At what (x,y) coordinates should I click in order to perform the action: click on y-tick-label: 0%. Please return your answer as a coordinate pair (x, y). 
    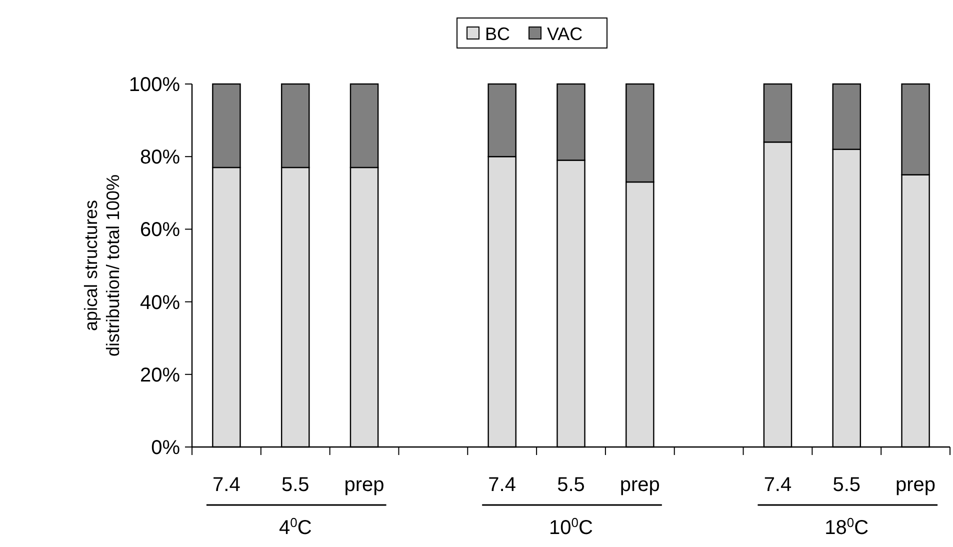
    Looking at the image, I should click on (165, 448).